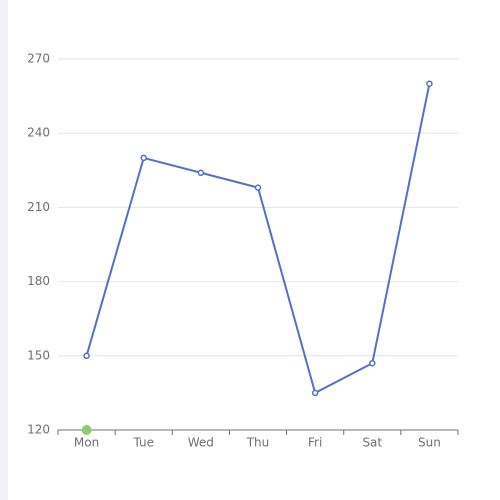  What do you see at coordinates (372, 443) in the screenshot?
I see `x-tick-label: Sat` at bounding box center [372, 443].